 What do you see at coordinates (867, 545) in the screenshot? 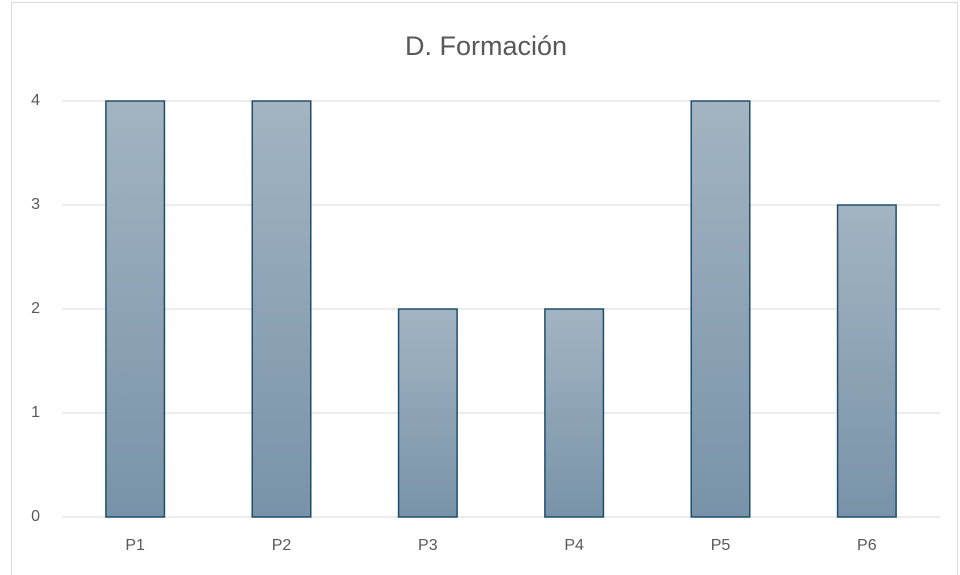
I see `x-tick-label: P6` at bounding box center [867, 545].